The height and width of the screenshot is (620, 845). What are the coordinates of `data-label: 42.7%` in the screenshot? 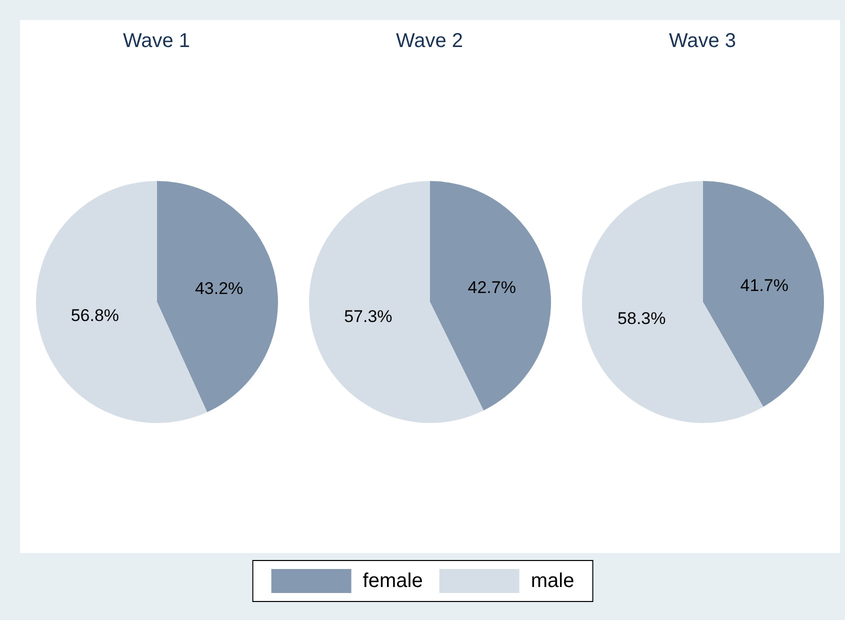 It's located at (492, 288).